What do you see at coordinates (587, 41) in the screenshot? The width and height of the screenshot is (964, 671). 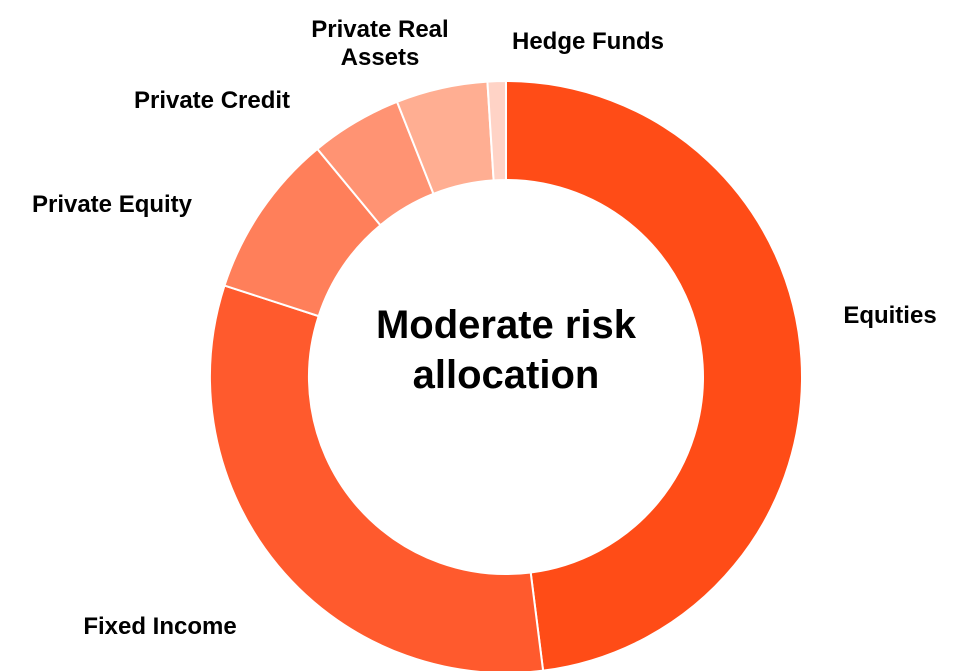 I see `segment-label: Hedge Funds` at bounding box center [587, 41].